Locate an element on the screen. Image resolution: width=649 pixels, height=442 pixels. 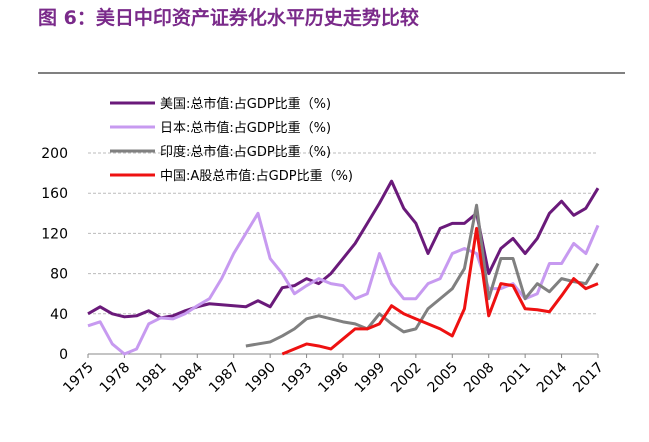
legend-label: 印度:总市值:占GDP比重（%) is located at coordinates (245, 152).